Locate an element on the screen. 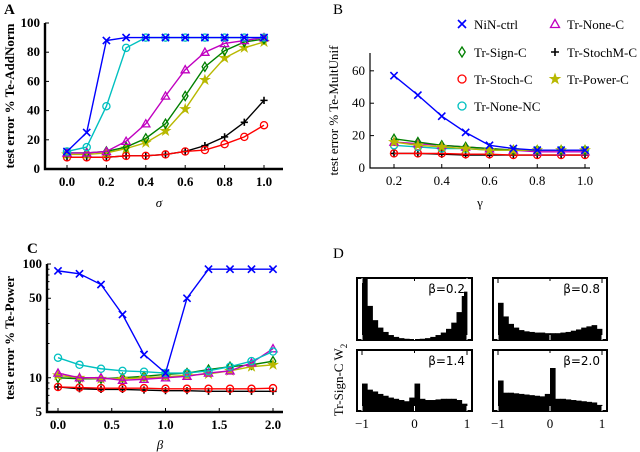  y-axis-label-main: Tr-Sign-C W is located at coordinates (338, 382).